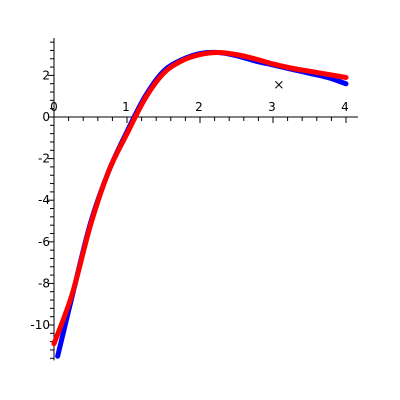 The height and width of the screenshot is (400, 400). I want to click on y-tick-label: -10, so click(40, 325).